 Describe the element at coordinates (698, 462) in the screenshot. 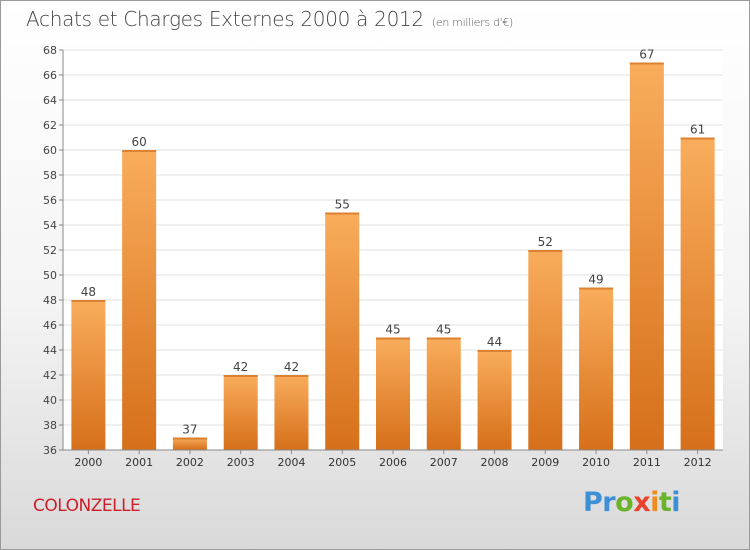

I see `x-tick-label: 2012` at that location.